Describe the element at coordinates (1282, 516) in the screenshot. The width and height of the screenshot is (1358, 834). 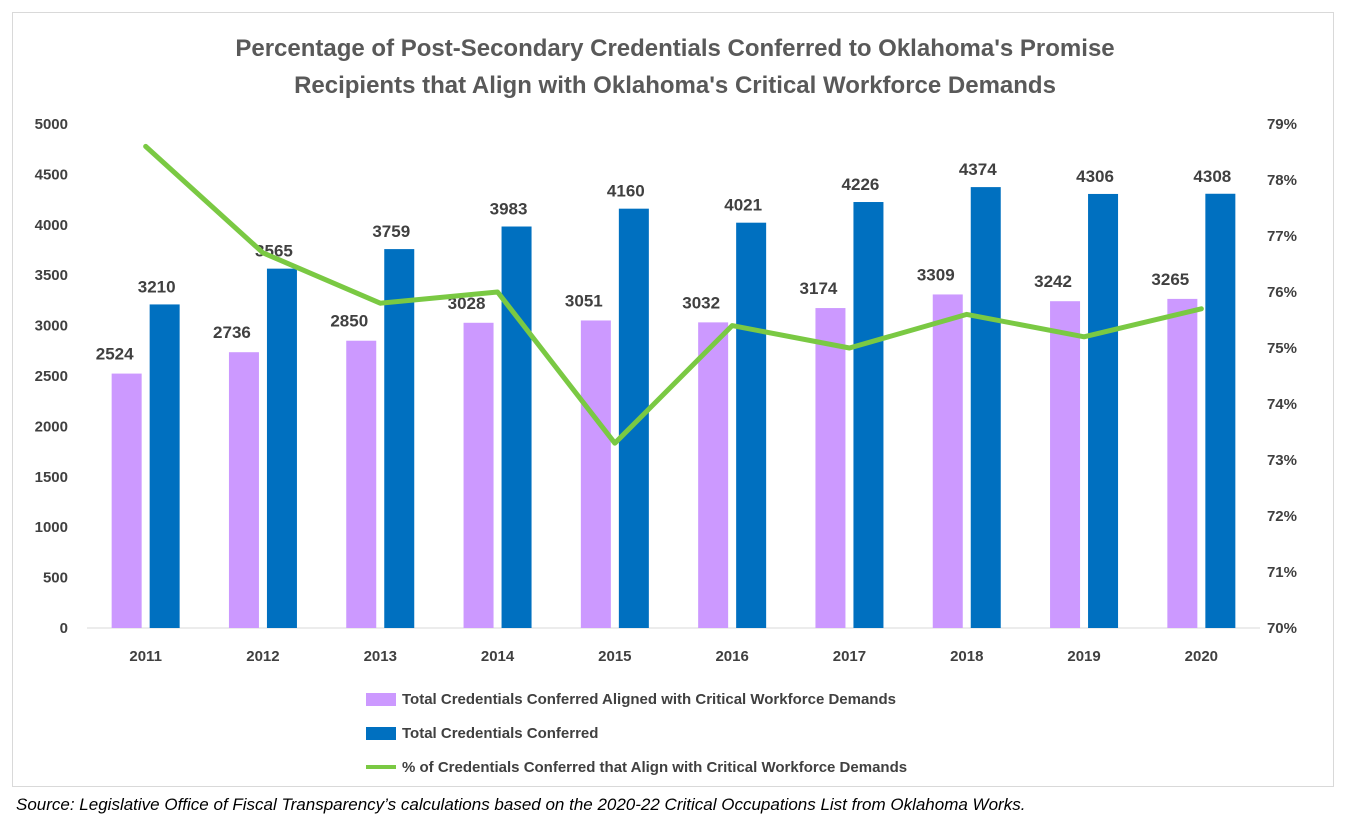
I see `y-right-tick-label: 72%` at that location.